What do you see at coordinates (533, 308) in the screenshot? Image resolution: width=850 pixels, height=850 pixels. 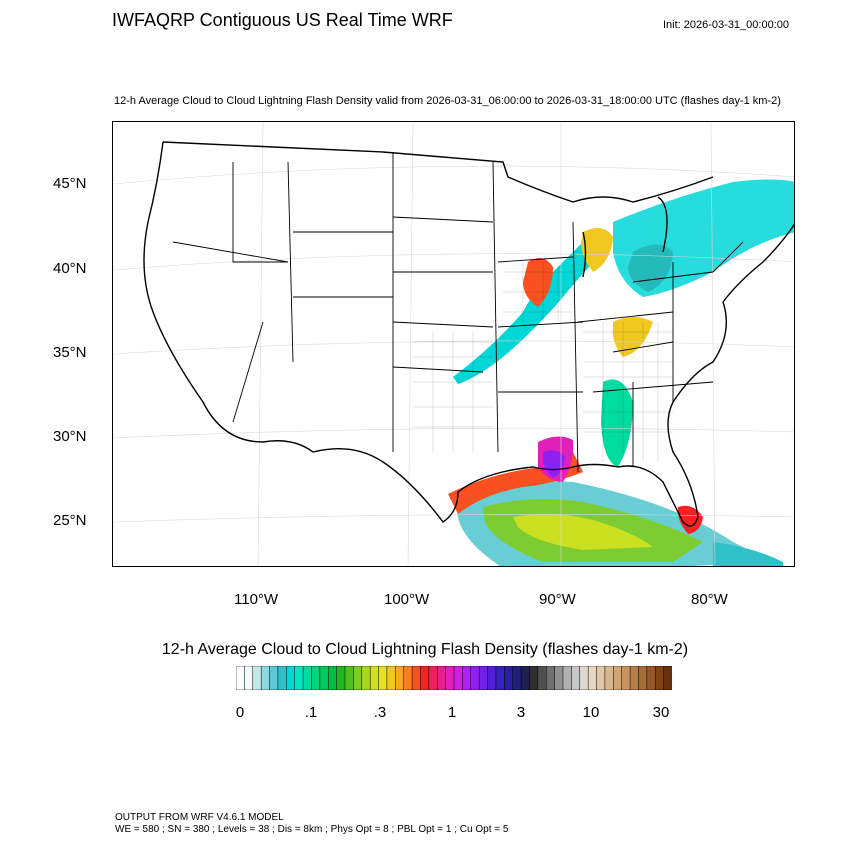 I see `midwest-band` at bounding box center [533, 308].